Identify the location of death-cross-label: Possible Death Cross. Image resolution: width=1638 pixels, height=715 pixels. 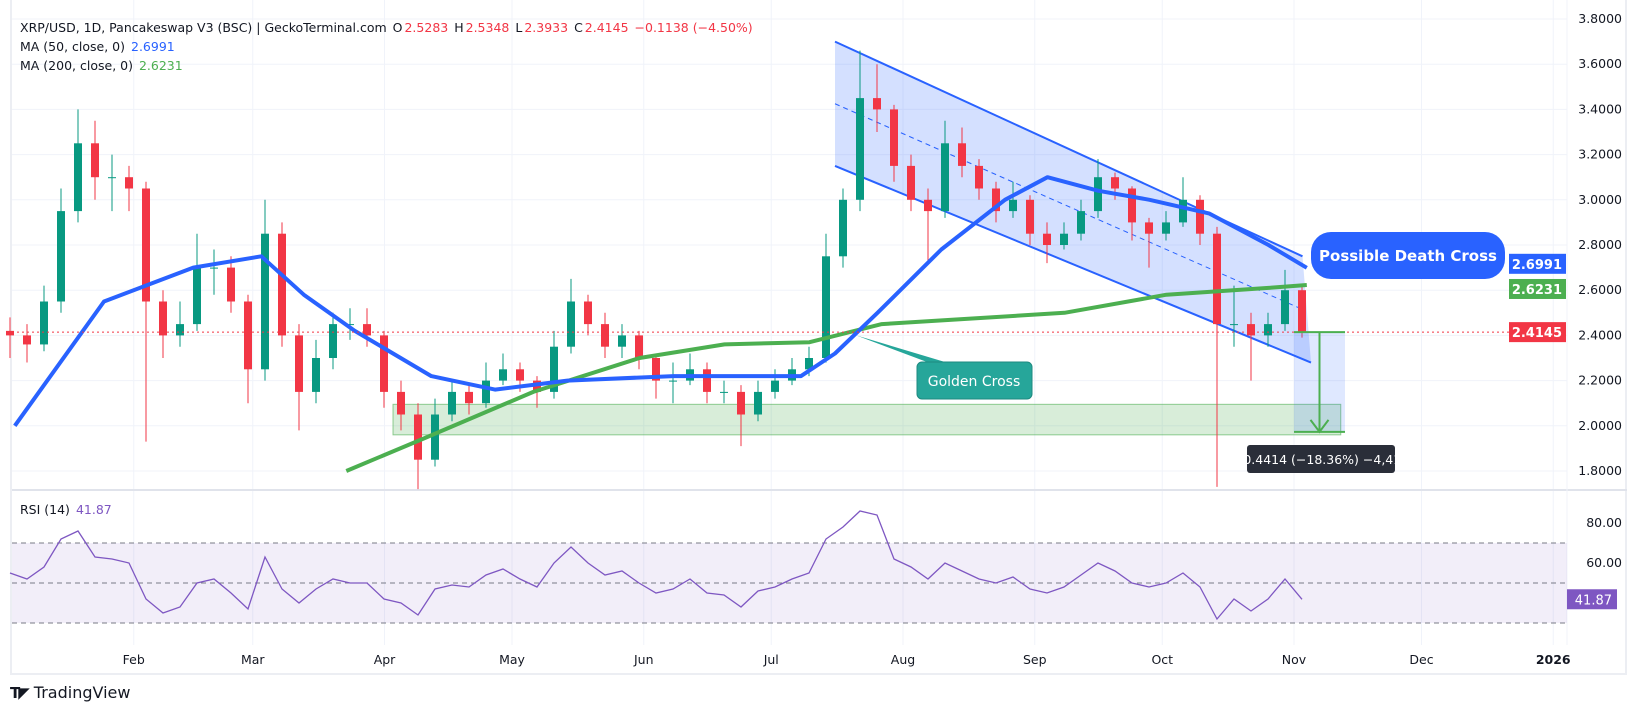
(1408, 256).